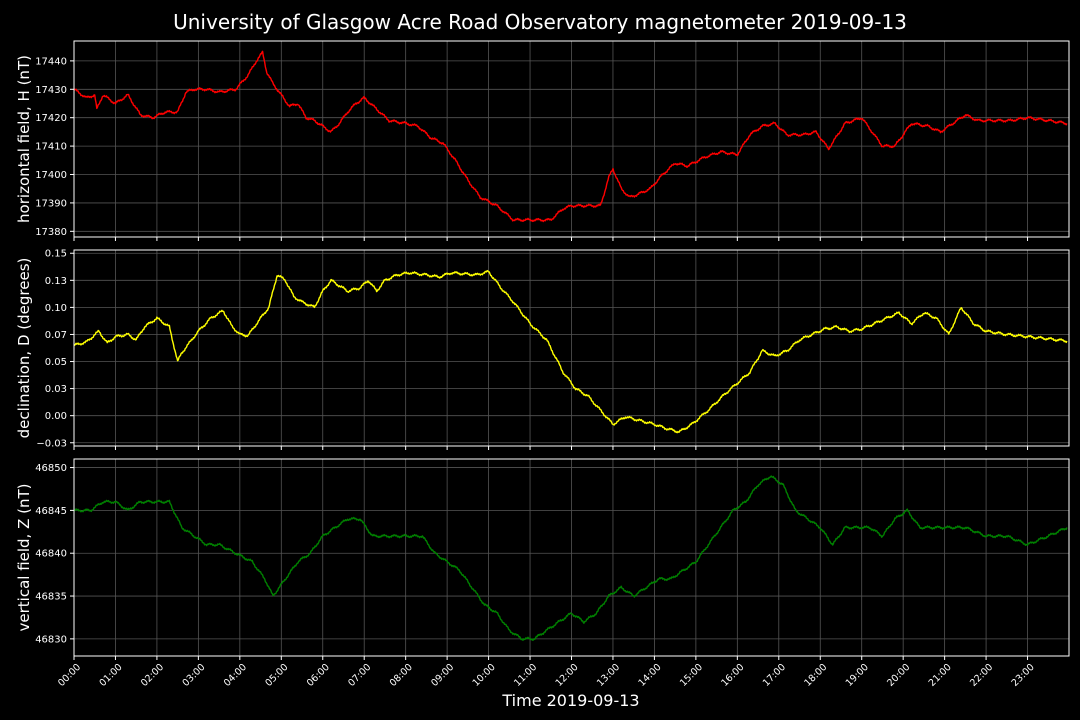 Image resolution: width=1080 pixels, height=720 pixels. What do you see at coordinates (56, 389) in the screenshot?
I see `y-tick-label: 0.03` at bounding box center [56, 389].